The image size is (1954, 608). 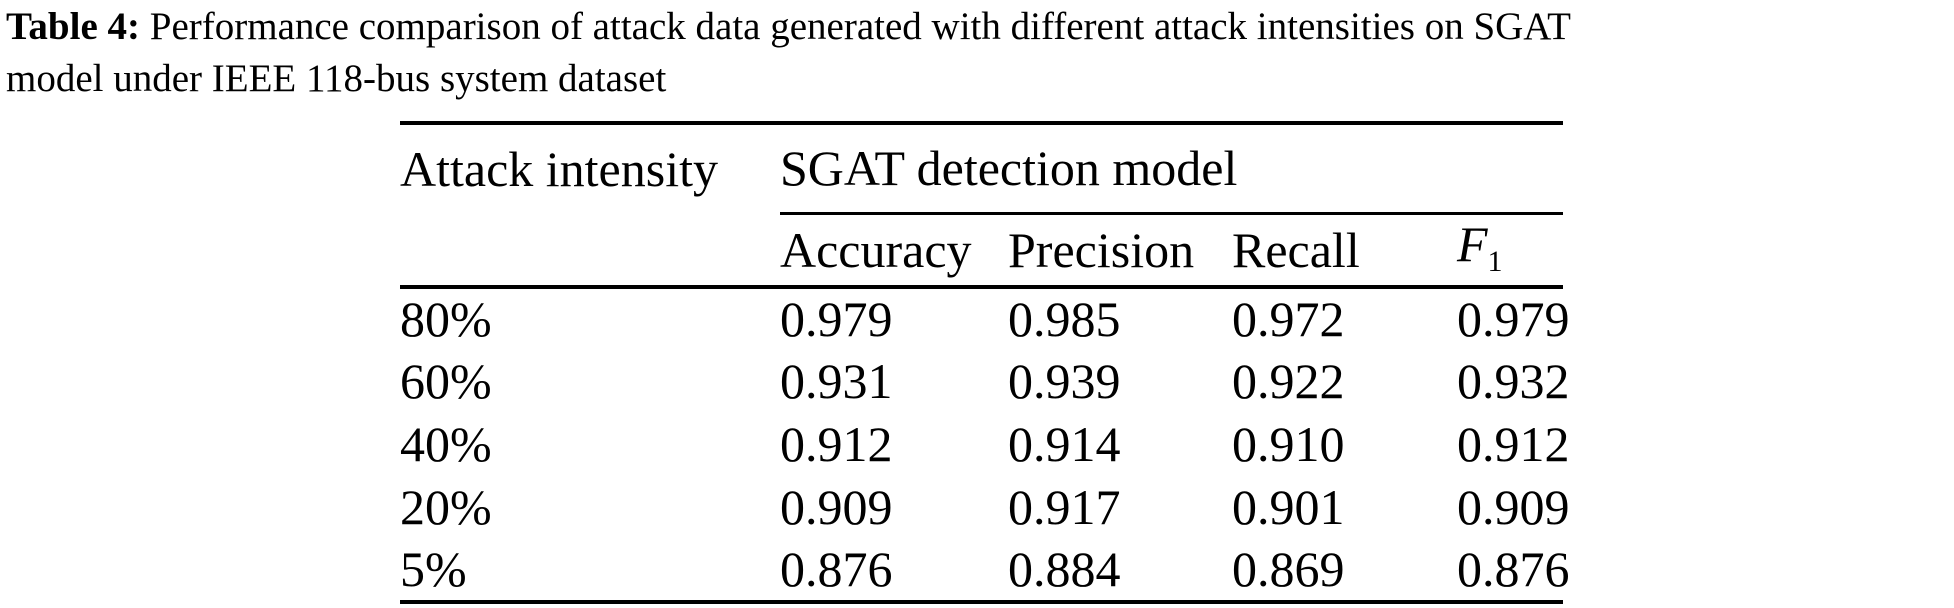 I want to click on header-row-group: Attack intensity SGAT detection model, so click(x=982, y=169).